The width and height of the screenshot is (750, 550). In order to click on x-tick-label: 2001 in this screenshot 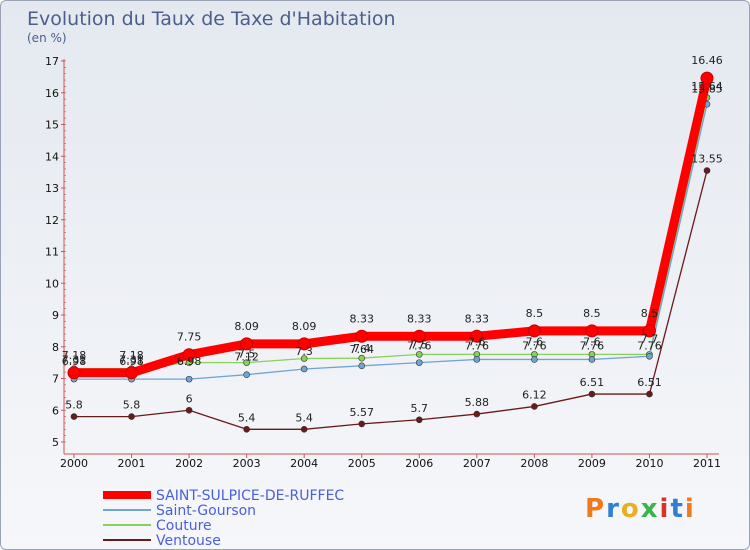, I will do `click(132, 463)`.